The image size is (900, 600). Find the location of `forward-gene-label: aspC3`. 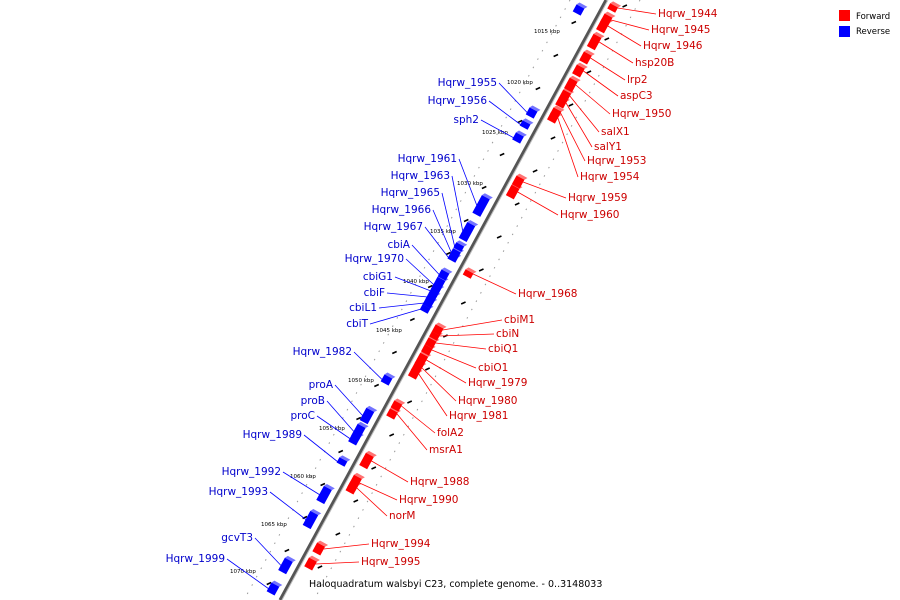

forward-gene-label: aspC3 is located at coordinates (636, 96).